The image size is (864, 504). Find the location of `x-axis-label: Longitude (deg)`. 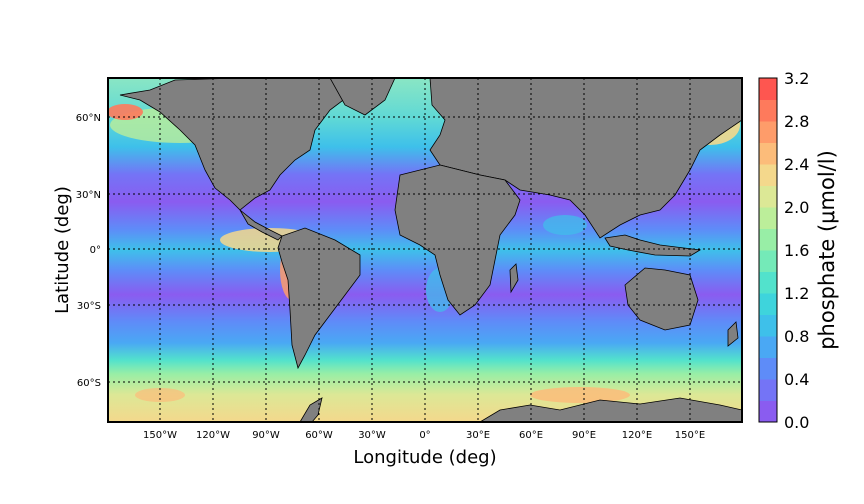

x-axis-label: Longitude (deg) is located at coordinates (424, 457).